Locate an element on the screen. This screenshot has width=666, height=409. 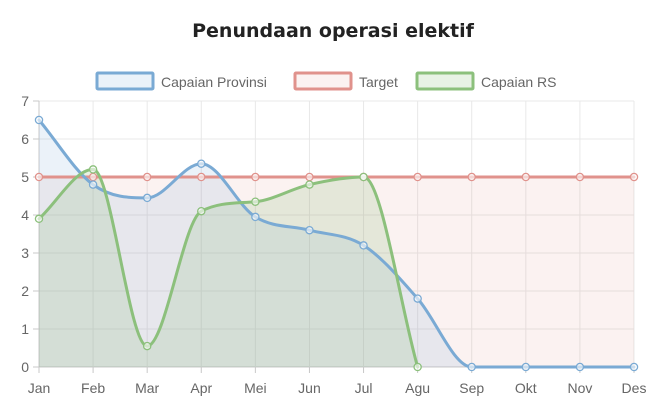
legend-label: Capaian RS is located at coordinates (519, 82).